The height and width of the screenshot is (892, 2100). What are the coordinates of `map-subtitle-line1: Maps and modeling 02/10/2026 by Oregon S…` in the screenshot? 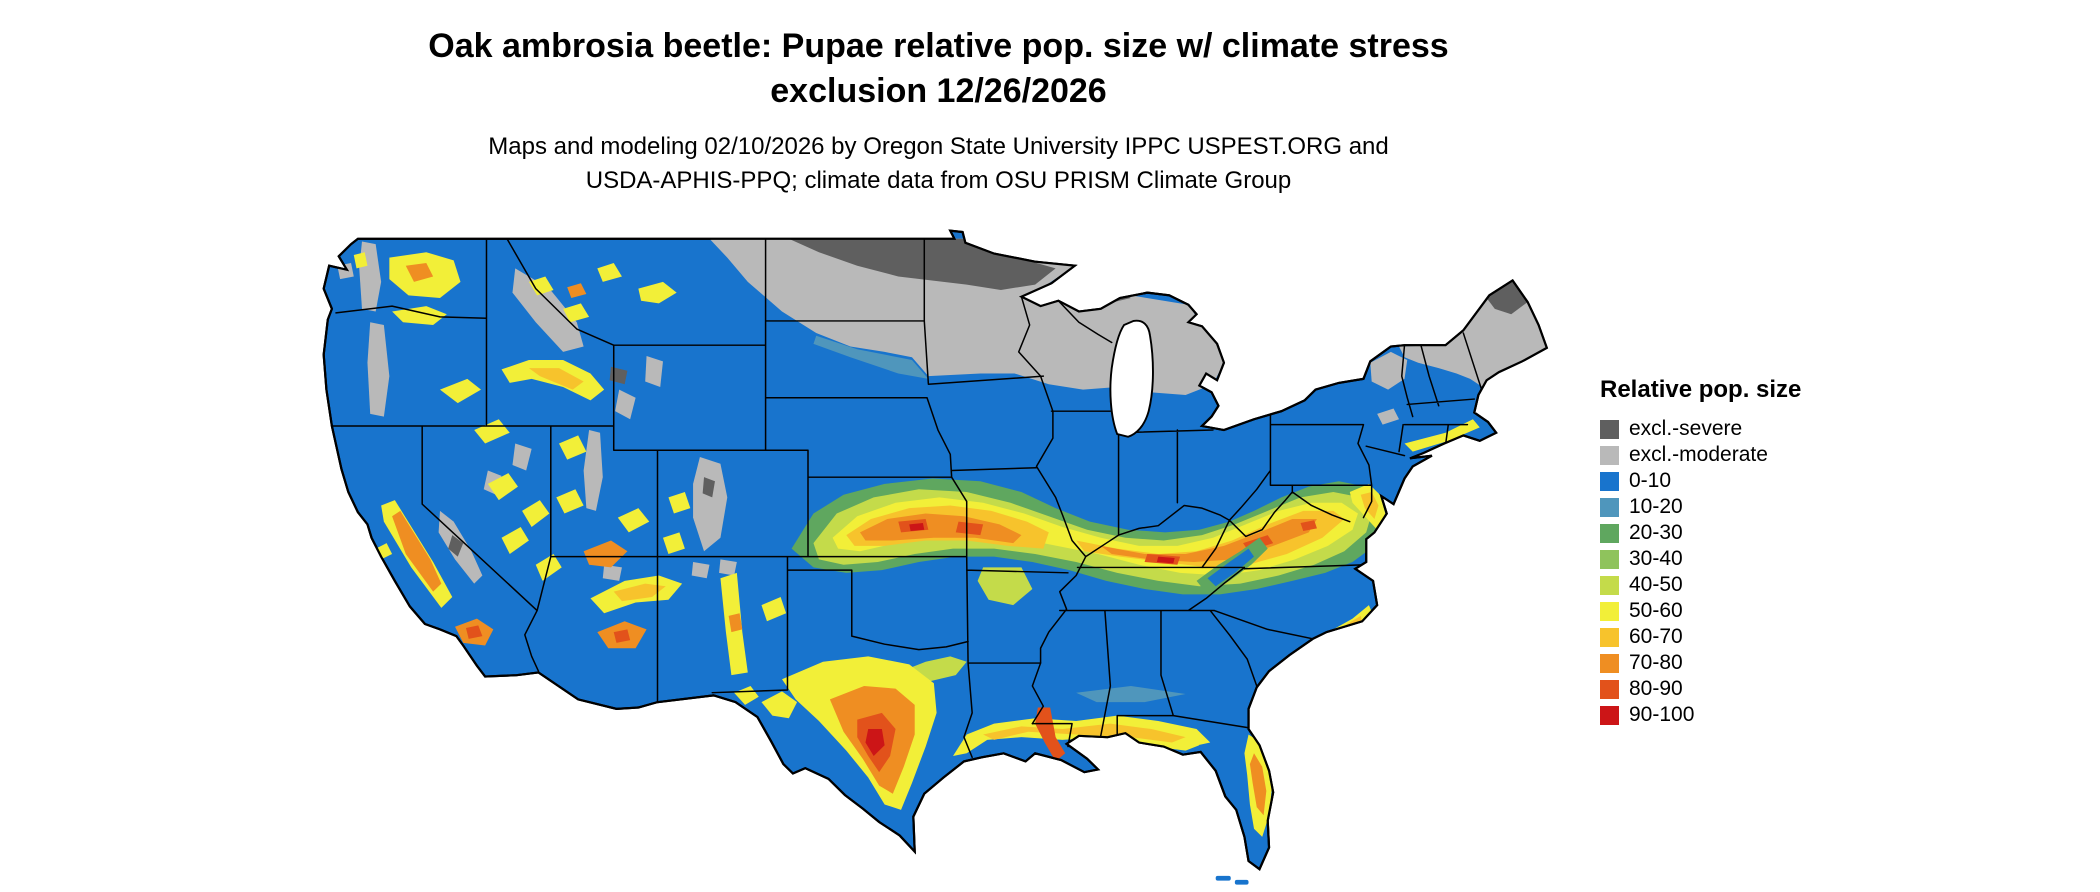 It's located at (938, 146).